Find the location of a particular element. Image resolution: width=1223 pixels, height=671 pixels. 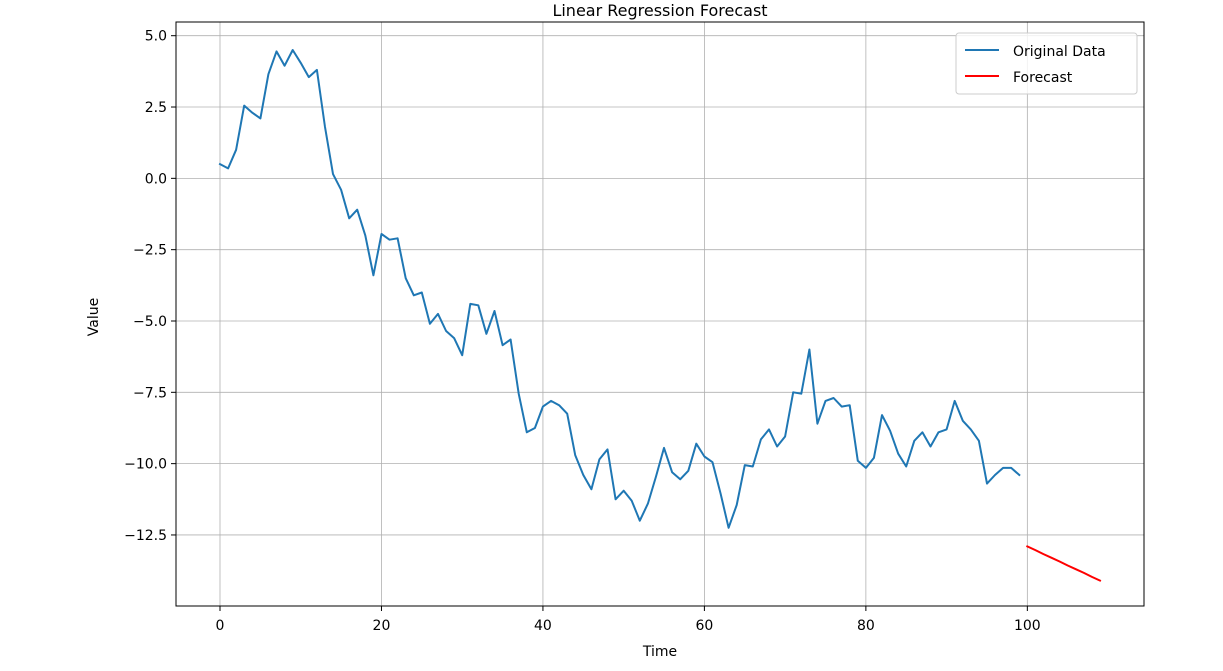

x-tick-label: 20 is located at coordinates (382, 626).